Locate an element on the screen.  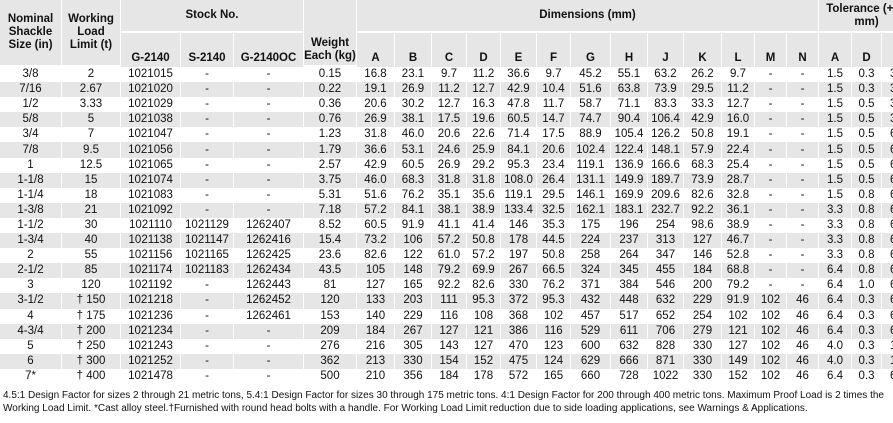
table-cell: 42.9 is located at coordinates (702, 120).